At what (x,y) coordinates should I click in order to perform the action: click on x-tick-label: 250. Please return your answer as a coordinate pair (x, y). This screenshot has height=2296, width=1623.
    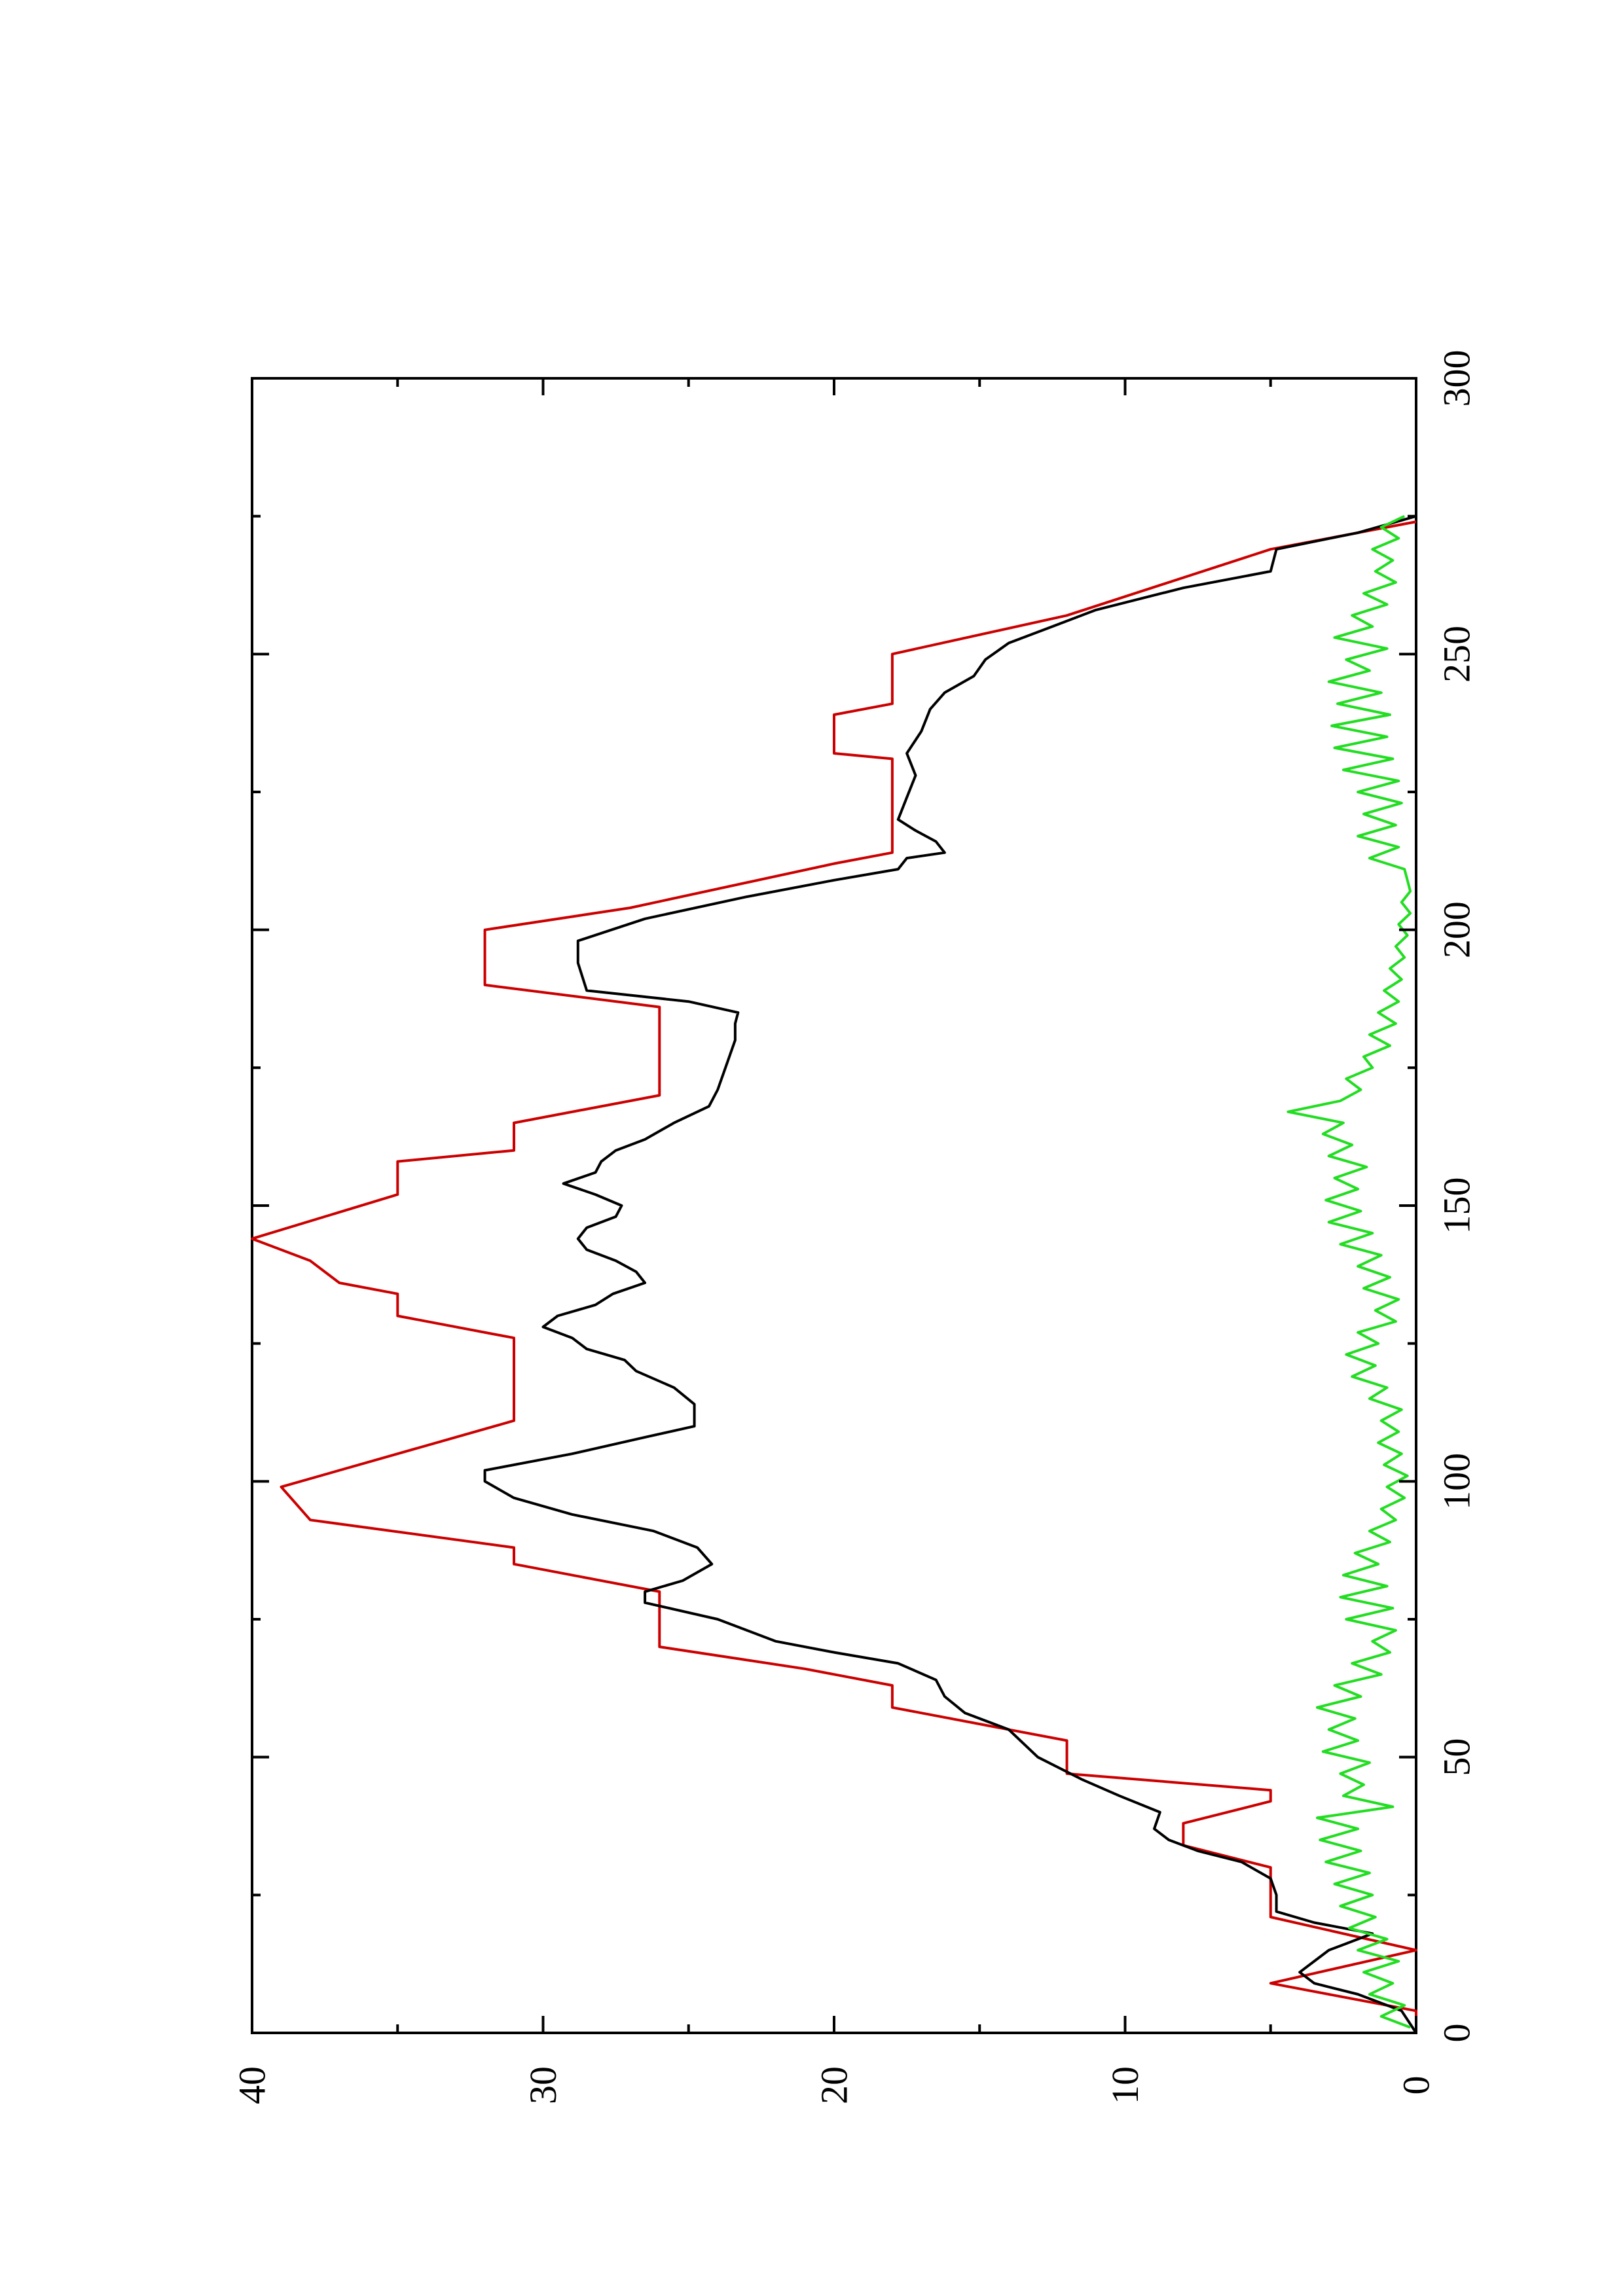
    Looking at the image, I should click on (1457, 654).